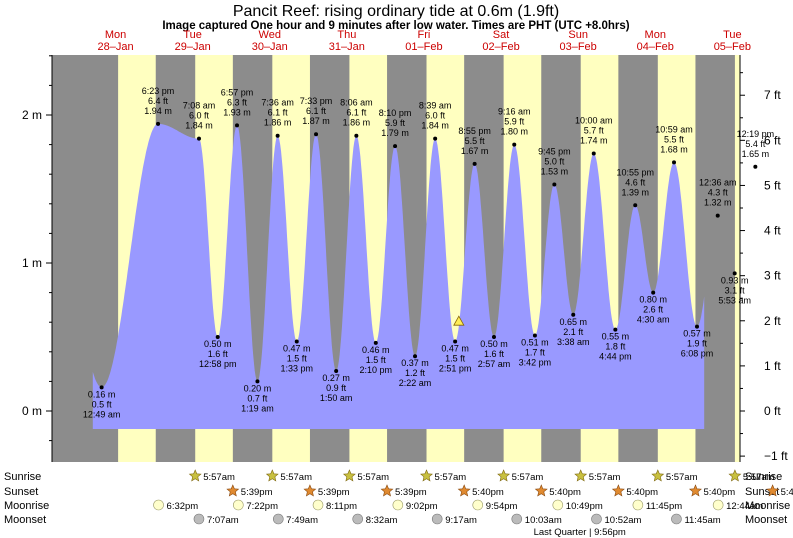 This screenshot has height=538, width=793. I want to click on low-tide-label: 0.37 m, so click(415, 363).